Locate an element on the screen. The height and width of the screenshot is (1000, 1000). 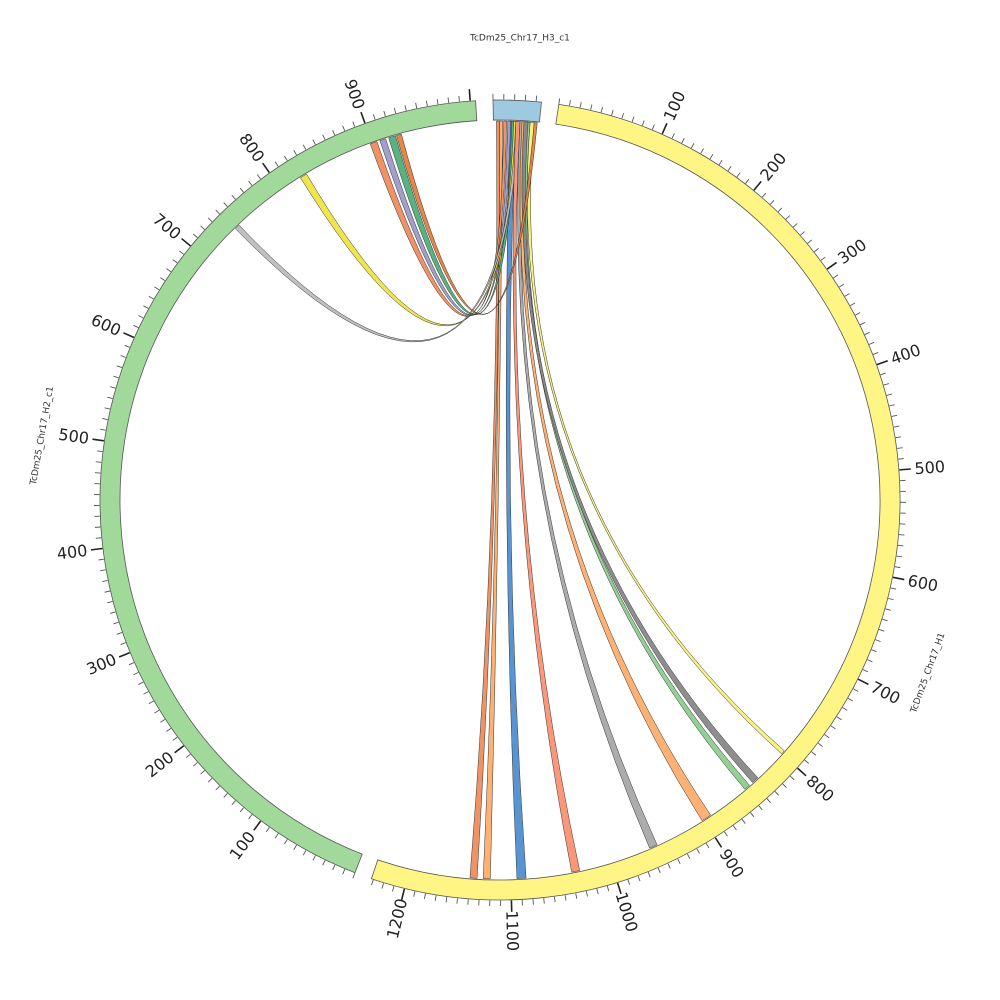
tick-label: 100 is located at coordinates (675, 106).